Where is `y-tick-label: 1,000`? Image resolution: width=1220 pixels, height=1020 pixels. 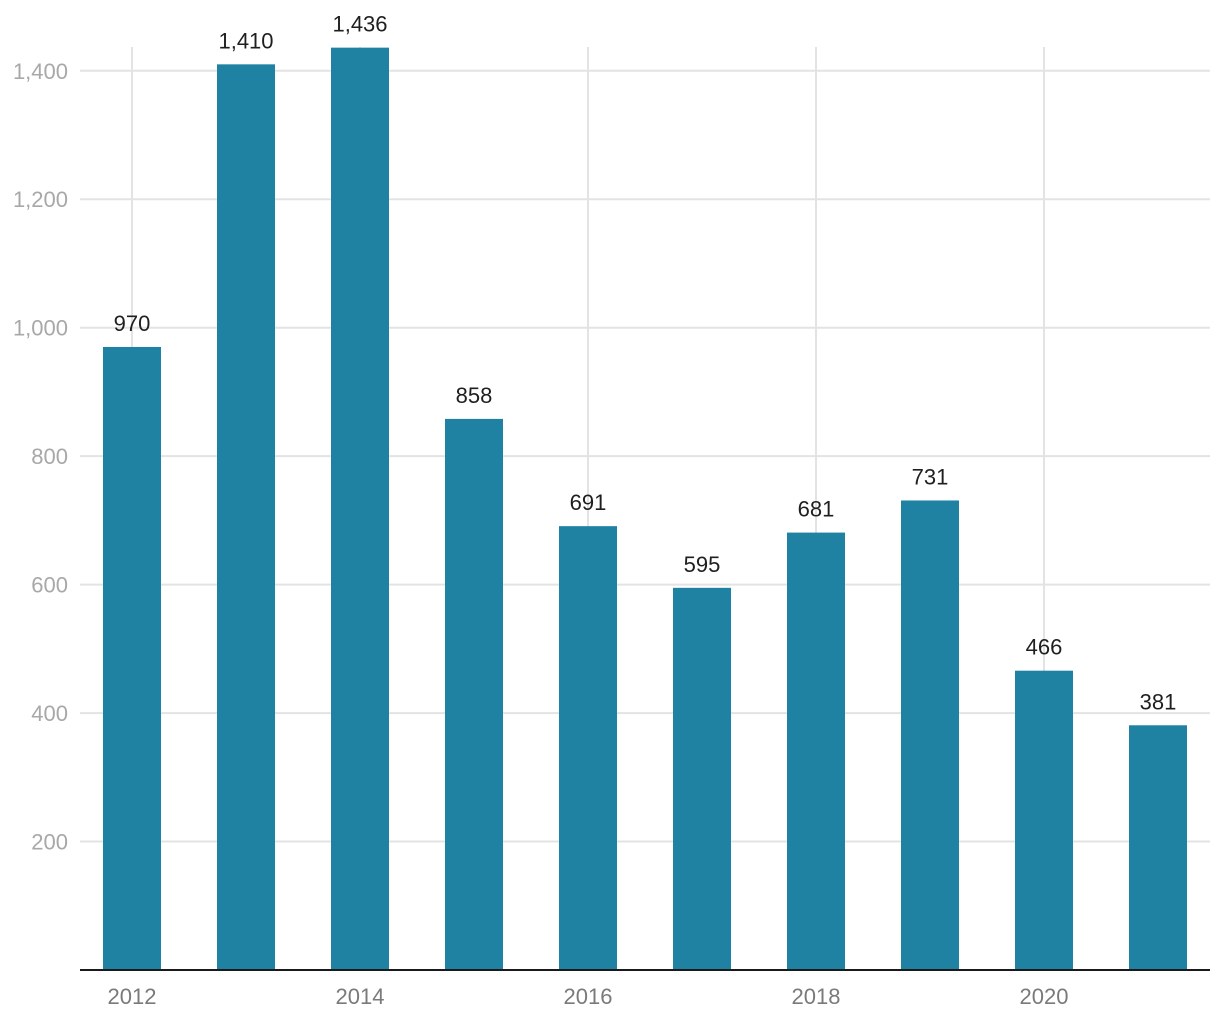 y-tick-label: 1,000 is located at coordinates (40, 328).